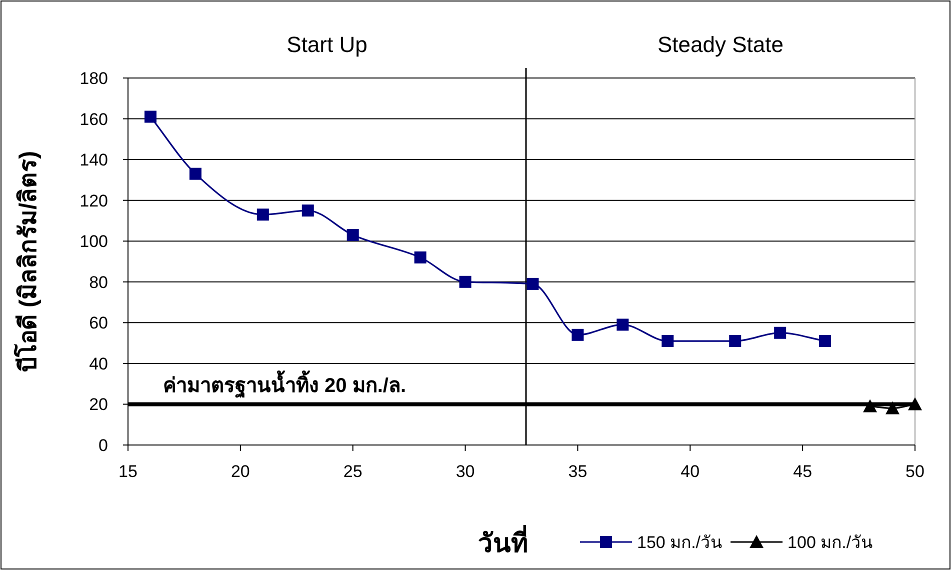  Describe the element at coordinates (27, 261) in the screenshot. I see `y-axis-title: บีโอดี (มิลลิกรัม/ลิตร)` at that location.